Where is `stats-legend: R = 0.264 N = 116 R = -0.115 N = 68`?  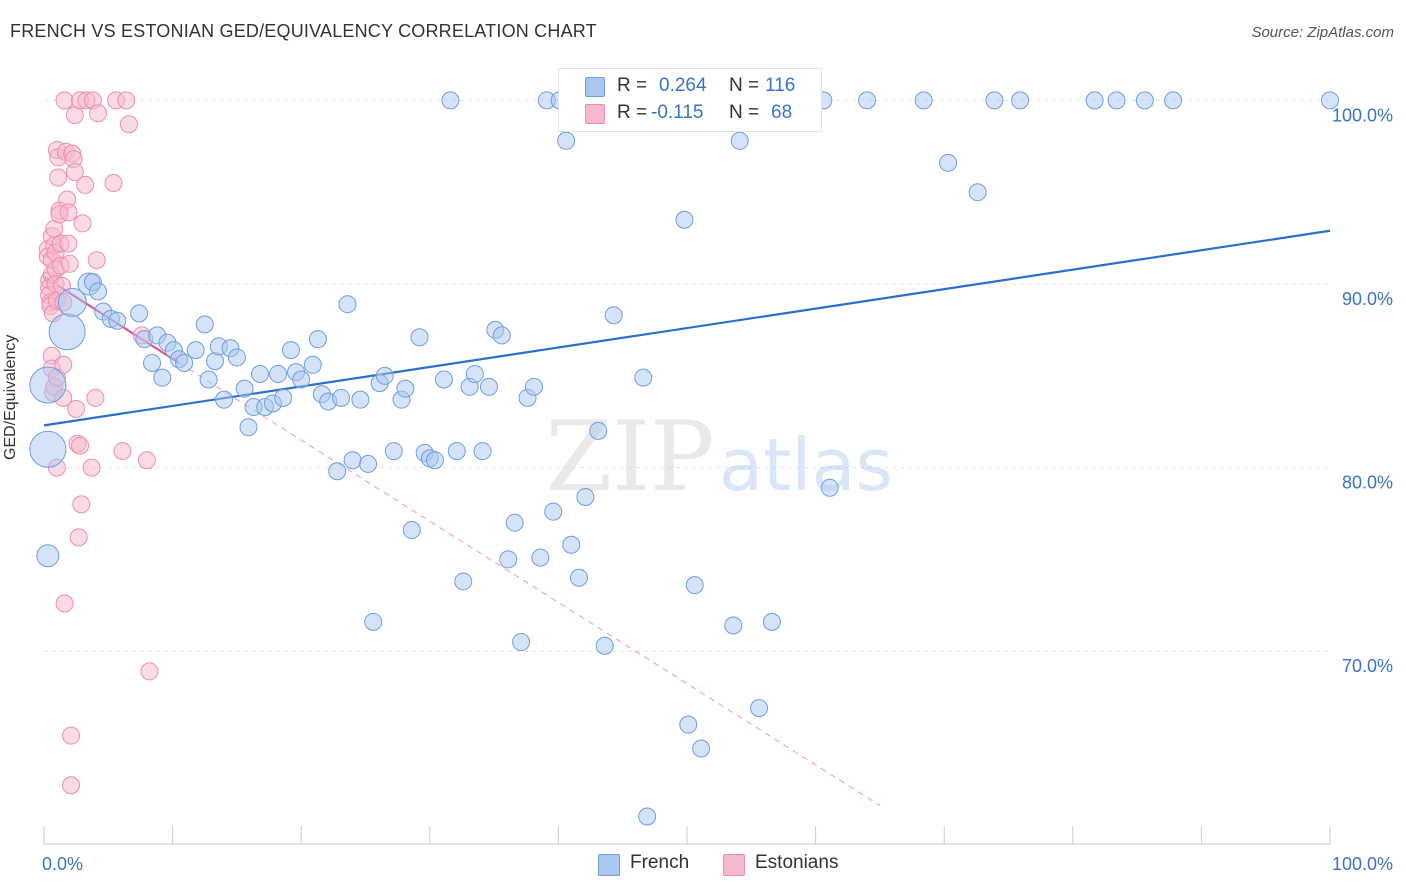
stats-legend: R = 0.264 N = 116 R = -0.115 N = 68 is located at coordinates (690, 100).